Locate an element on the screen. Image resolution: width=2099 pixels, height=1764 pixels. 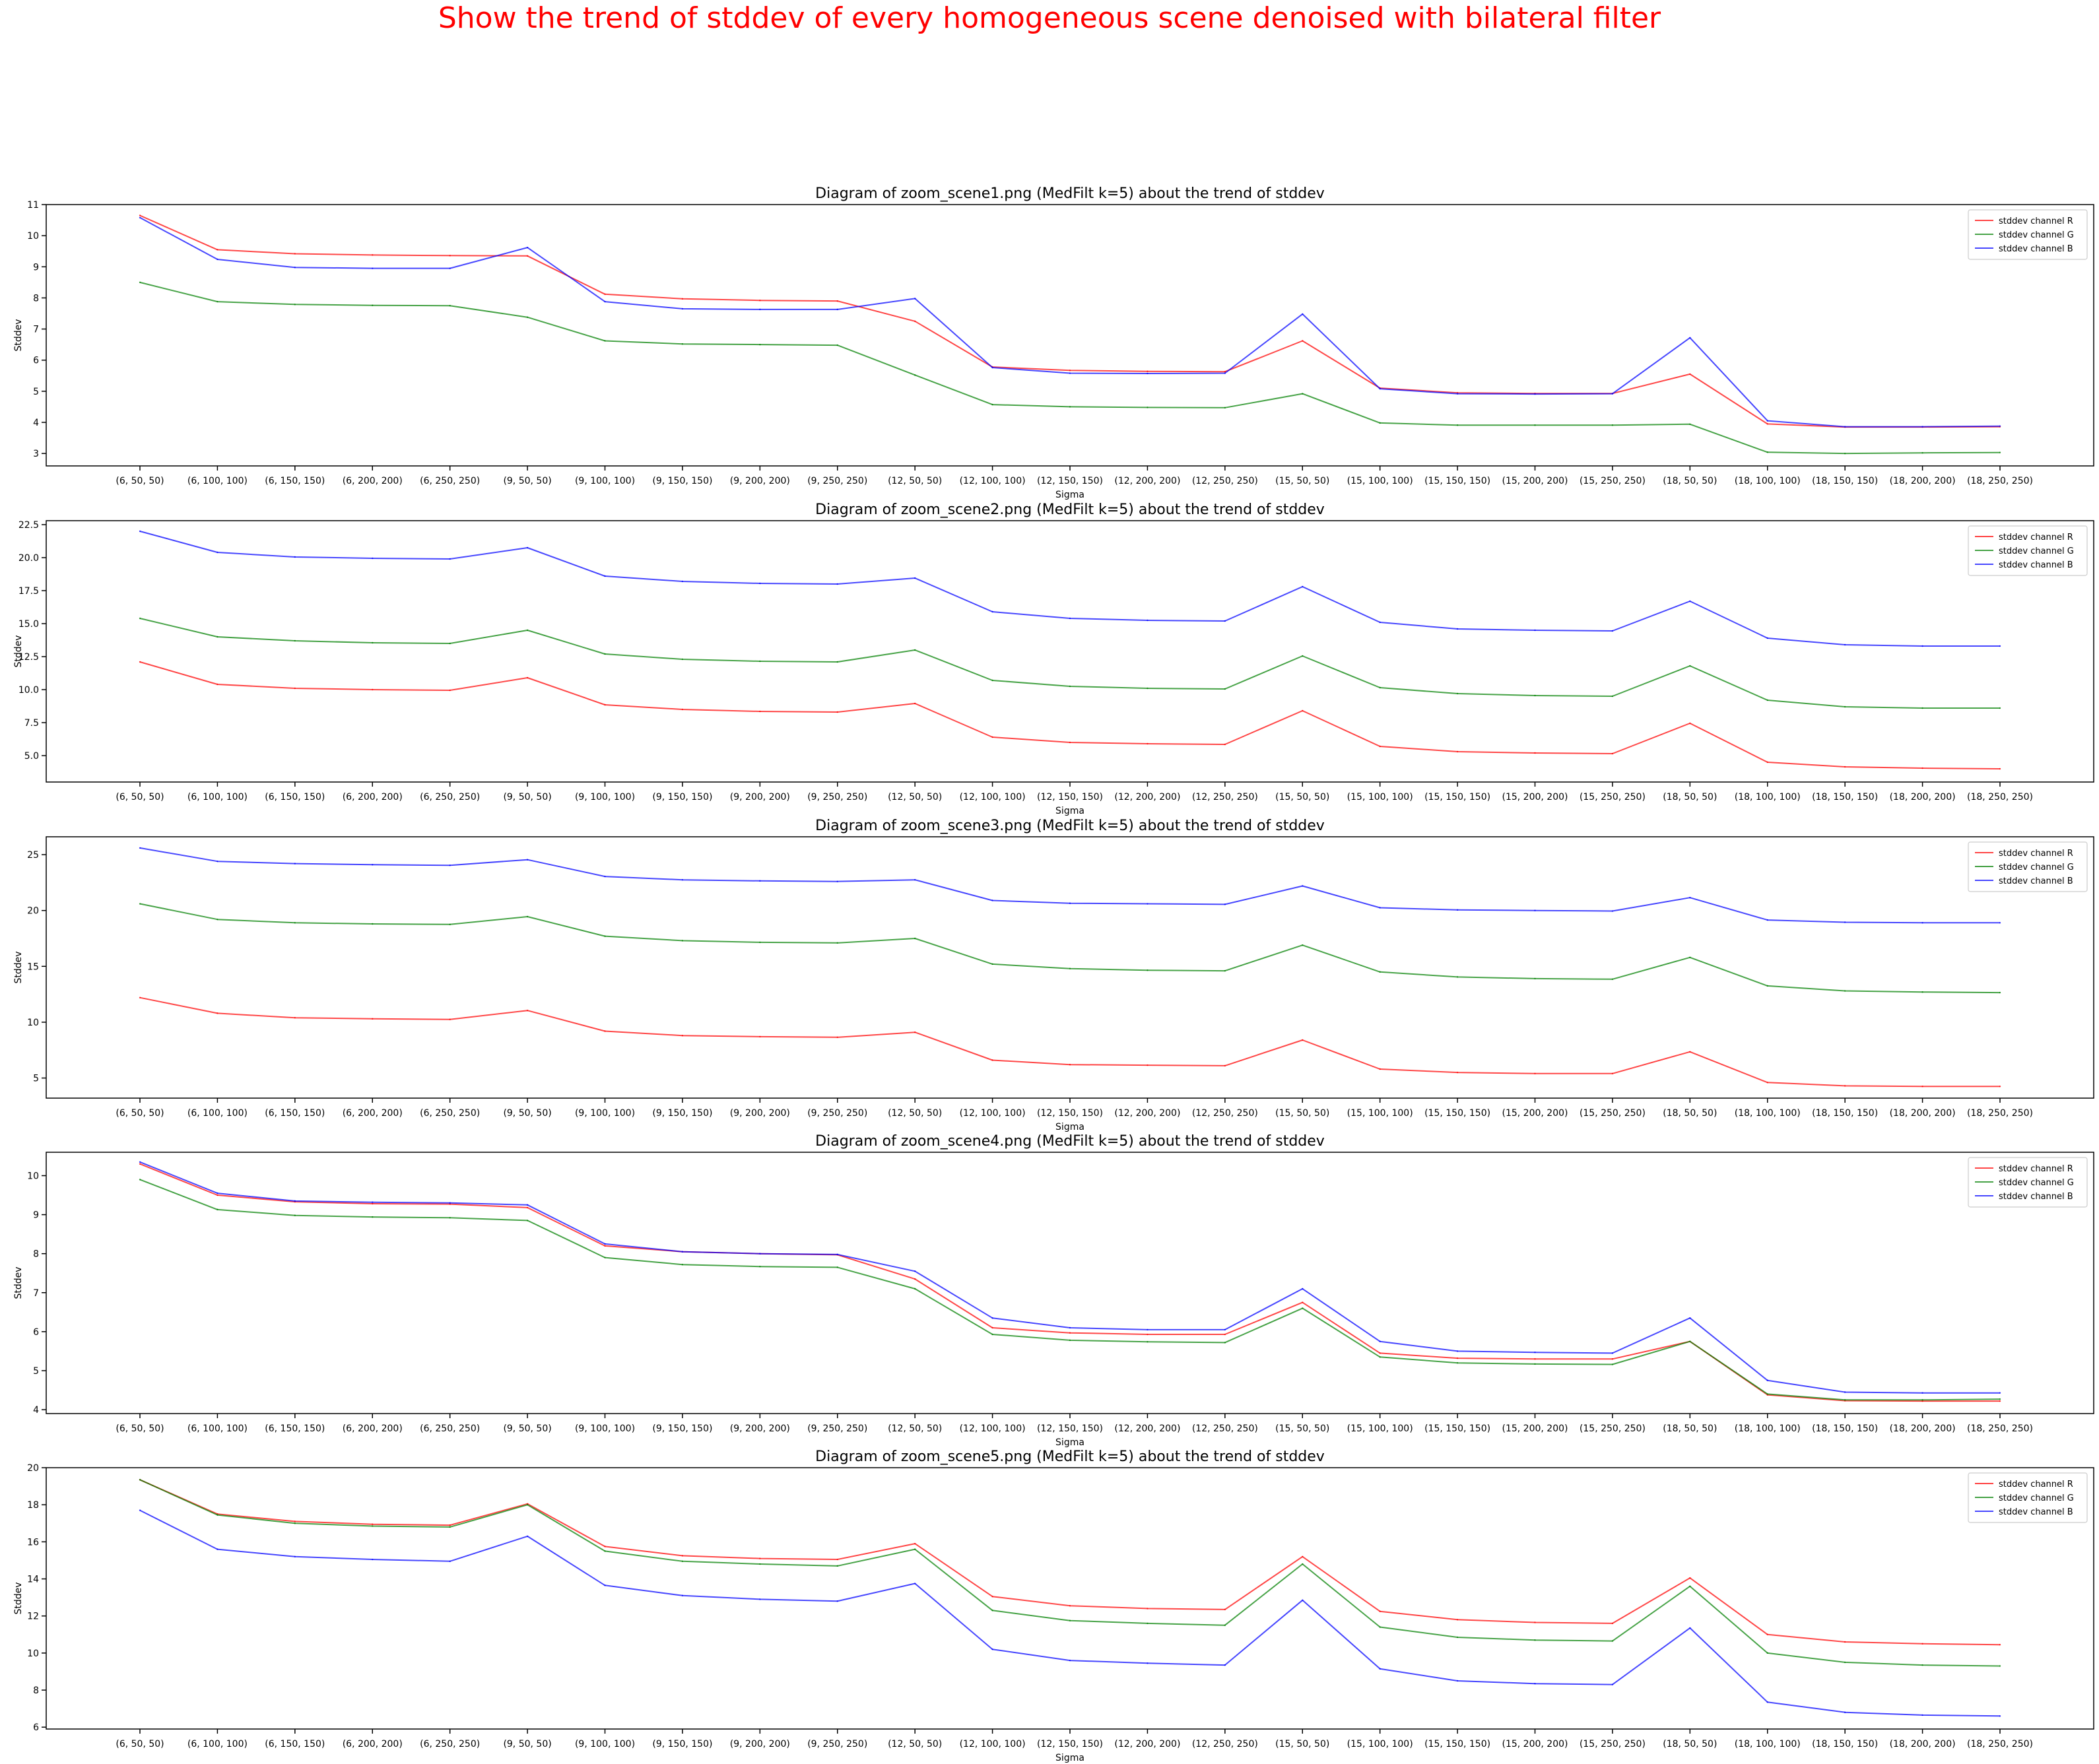
x-tick-label: (9, 100, 100) is located at coordinates (605, 797).